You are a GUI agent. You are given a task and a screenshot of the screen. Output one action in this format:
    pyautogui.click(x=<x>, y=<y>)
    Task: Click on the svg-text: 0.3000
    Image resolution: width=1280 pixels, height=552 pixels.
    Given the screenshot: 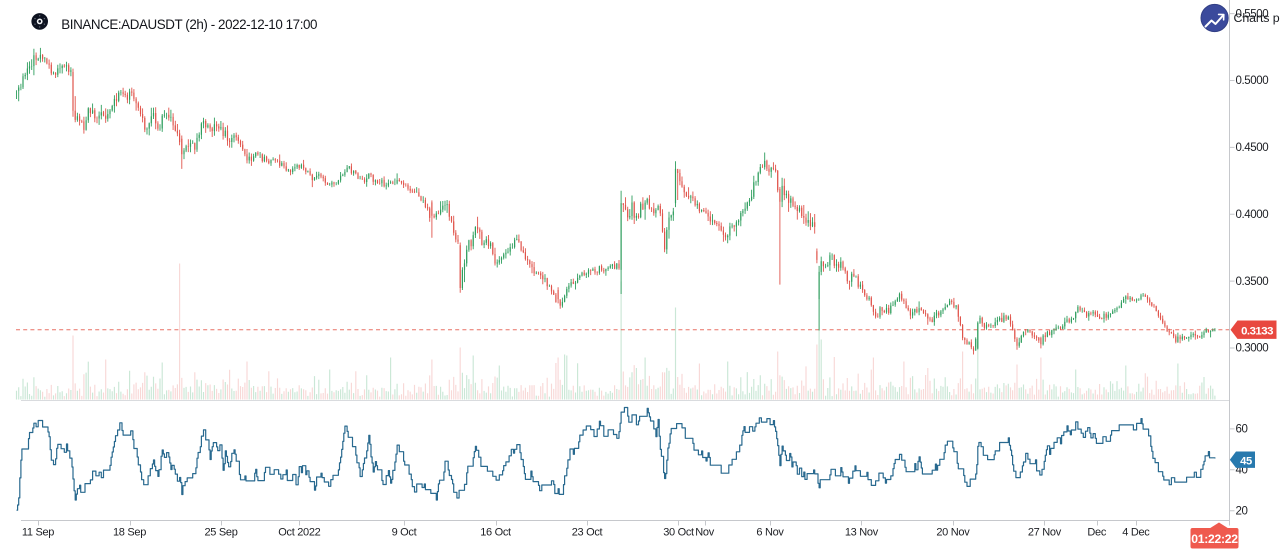 What is the action you would take?
    pyautogui.click(x=1252, y=349)
    